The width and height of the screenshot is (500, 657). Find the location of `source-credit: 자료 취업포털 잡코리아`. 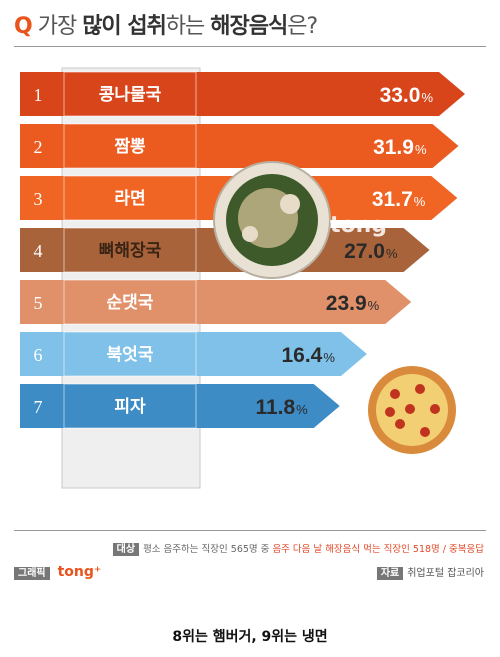

source-credit: 자료 취업포털 잡코리아 is located at coordinates (430, 572).